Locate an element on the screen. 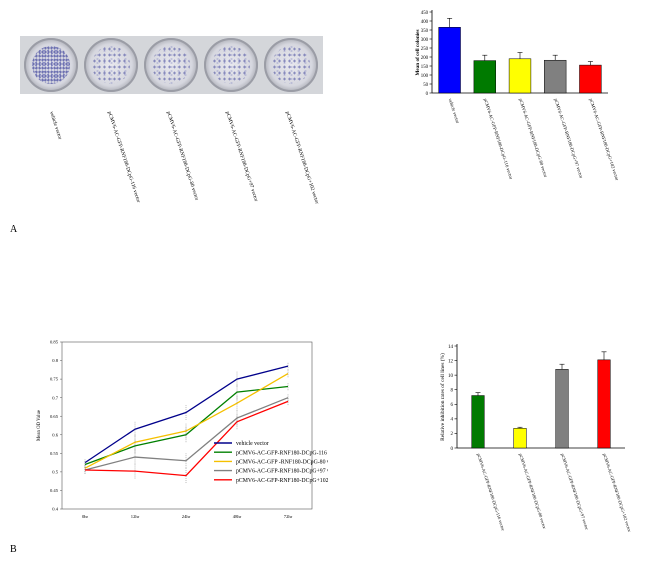 The width and height of the screenshot is (650, 572). y-tick-label: 350 is located at coordinates (425, 31).